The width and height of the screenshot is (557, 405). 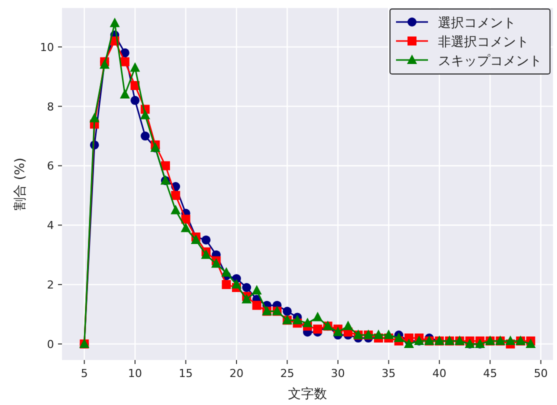 What do you see at coordinates (50, 107) in the screenshot?
I see `y-tick-label: 8` at bounding box center [50, 107].